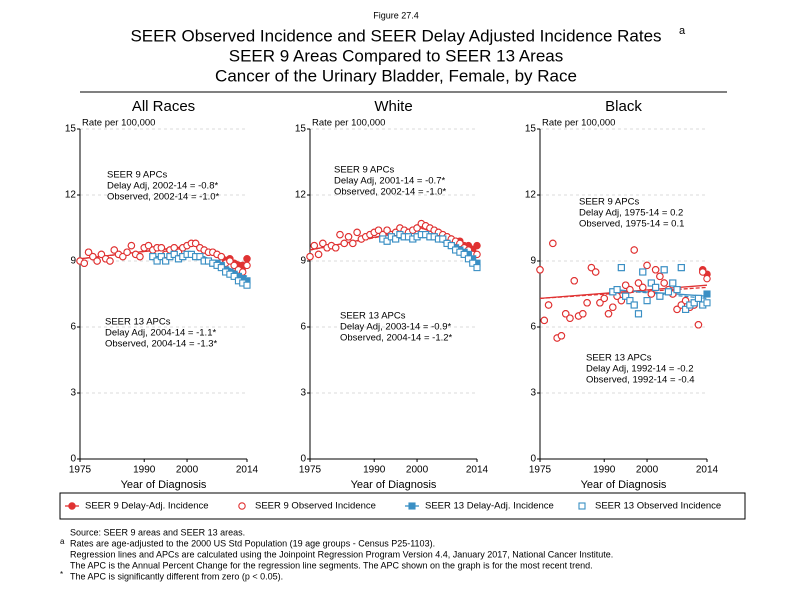 The image size is (792, 612). Describe the element at coordinates (631, 213) in the screenshot. I see `annotation: Delay Adj, 1975-14 = 0.2` at that location.